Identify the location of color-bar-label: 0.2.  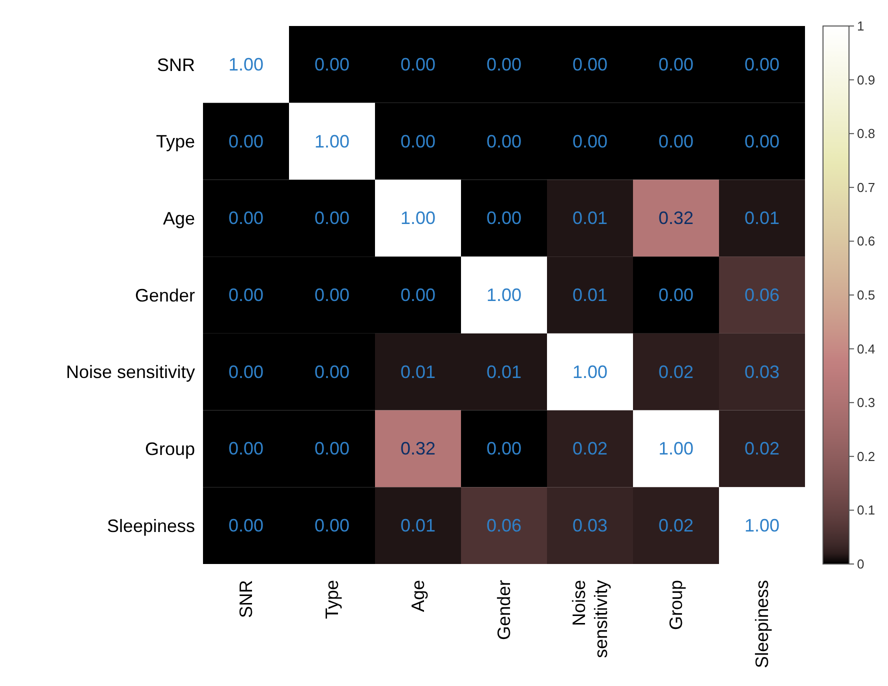
(866, 456).